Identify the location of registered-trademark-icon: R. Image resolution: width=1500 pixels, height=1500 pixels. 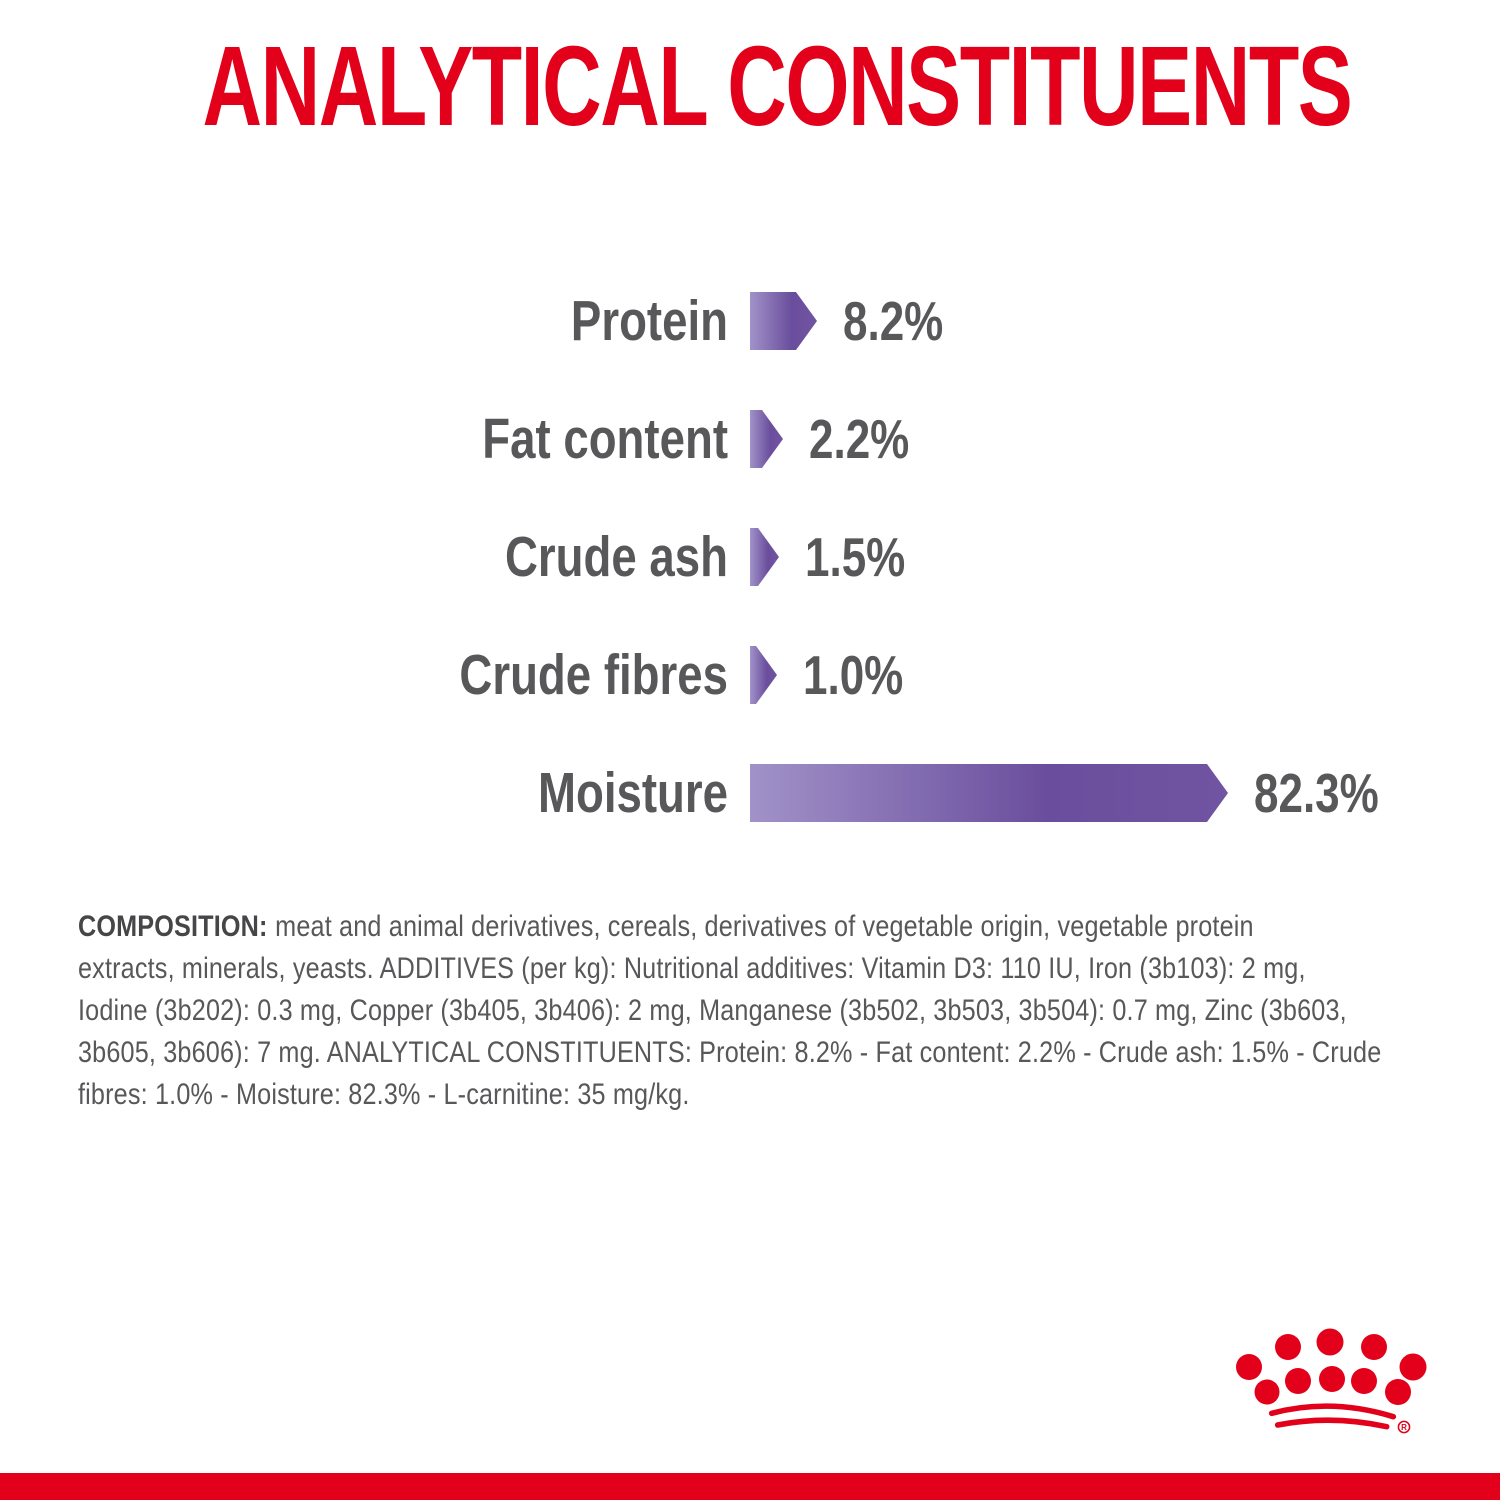
(1404, 1427).